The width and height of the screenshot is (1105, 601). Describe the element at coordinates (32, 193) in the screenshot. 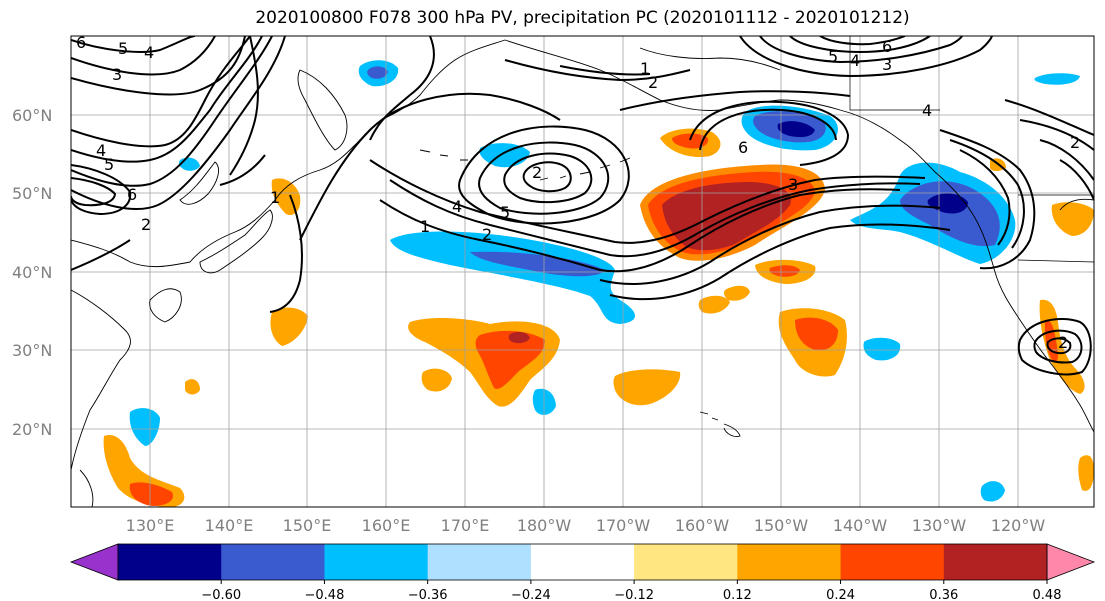

I see `lat-label: 50°N` at that location.